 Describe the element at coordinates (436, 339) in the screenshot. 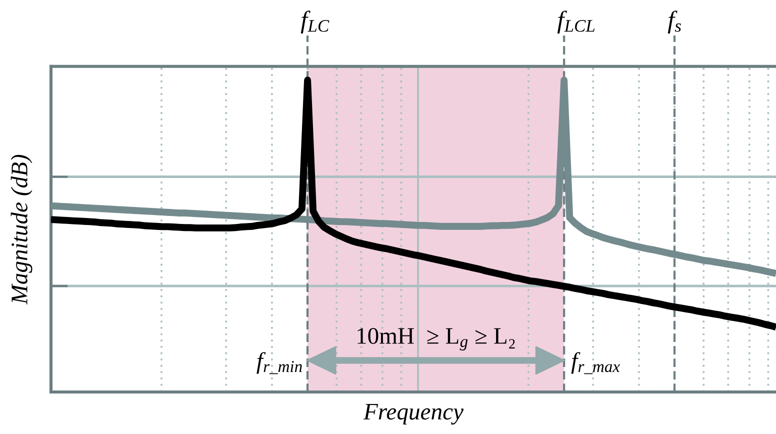

I see `annotation: 10mH ≥ L$_{g}$ ≥ L₂` at that location.